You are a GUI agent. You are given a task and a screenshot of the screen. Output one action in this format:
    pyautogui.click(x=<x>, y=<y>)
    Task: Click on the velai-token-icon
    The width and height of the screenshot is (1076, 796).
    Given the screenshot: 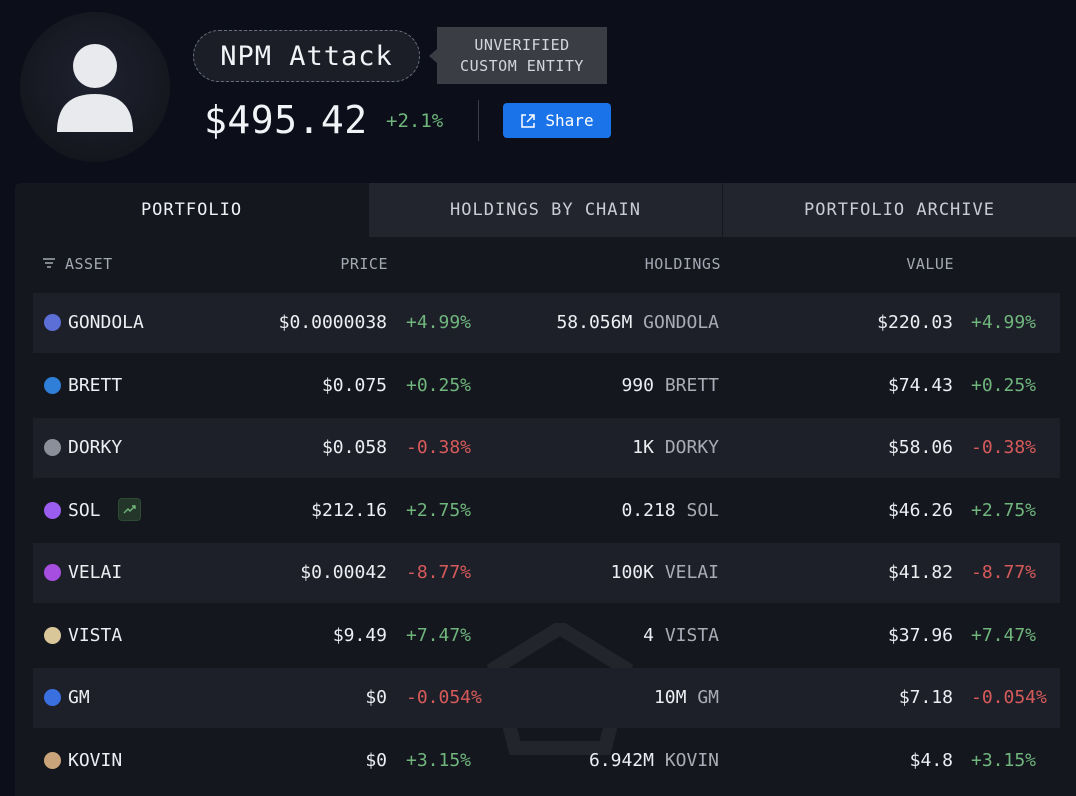 What is the action you would take?
    pyautogui.click(x=52, y=572)
    